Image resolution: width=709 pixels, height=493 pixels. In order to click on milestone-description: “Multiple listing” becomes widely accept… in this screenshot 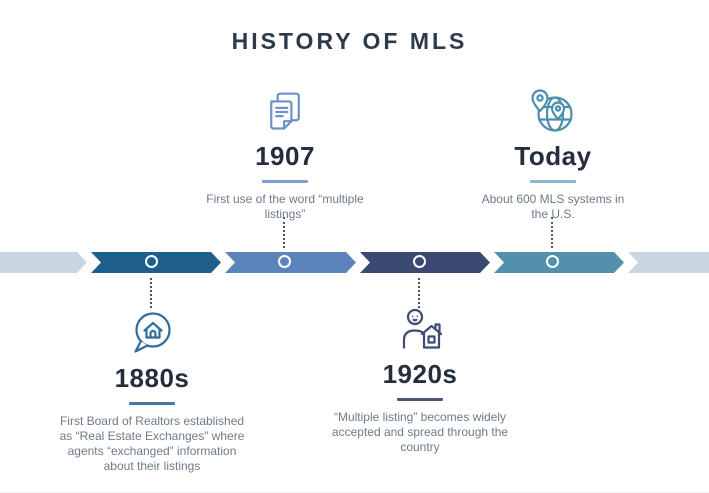, I will do `click(420, 432)`.